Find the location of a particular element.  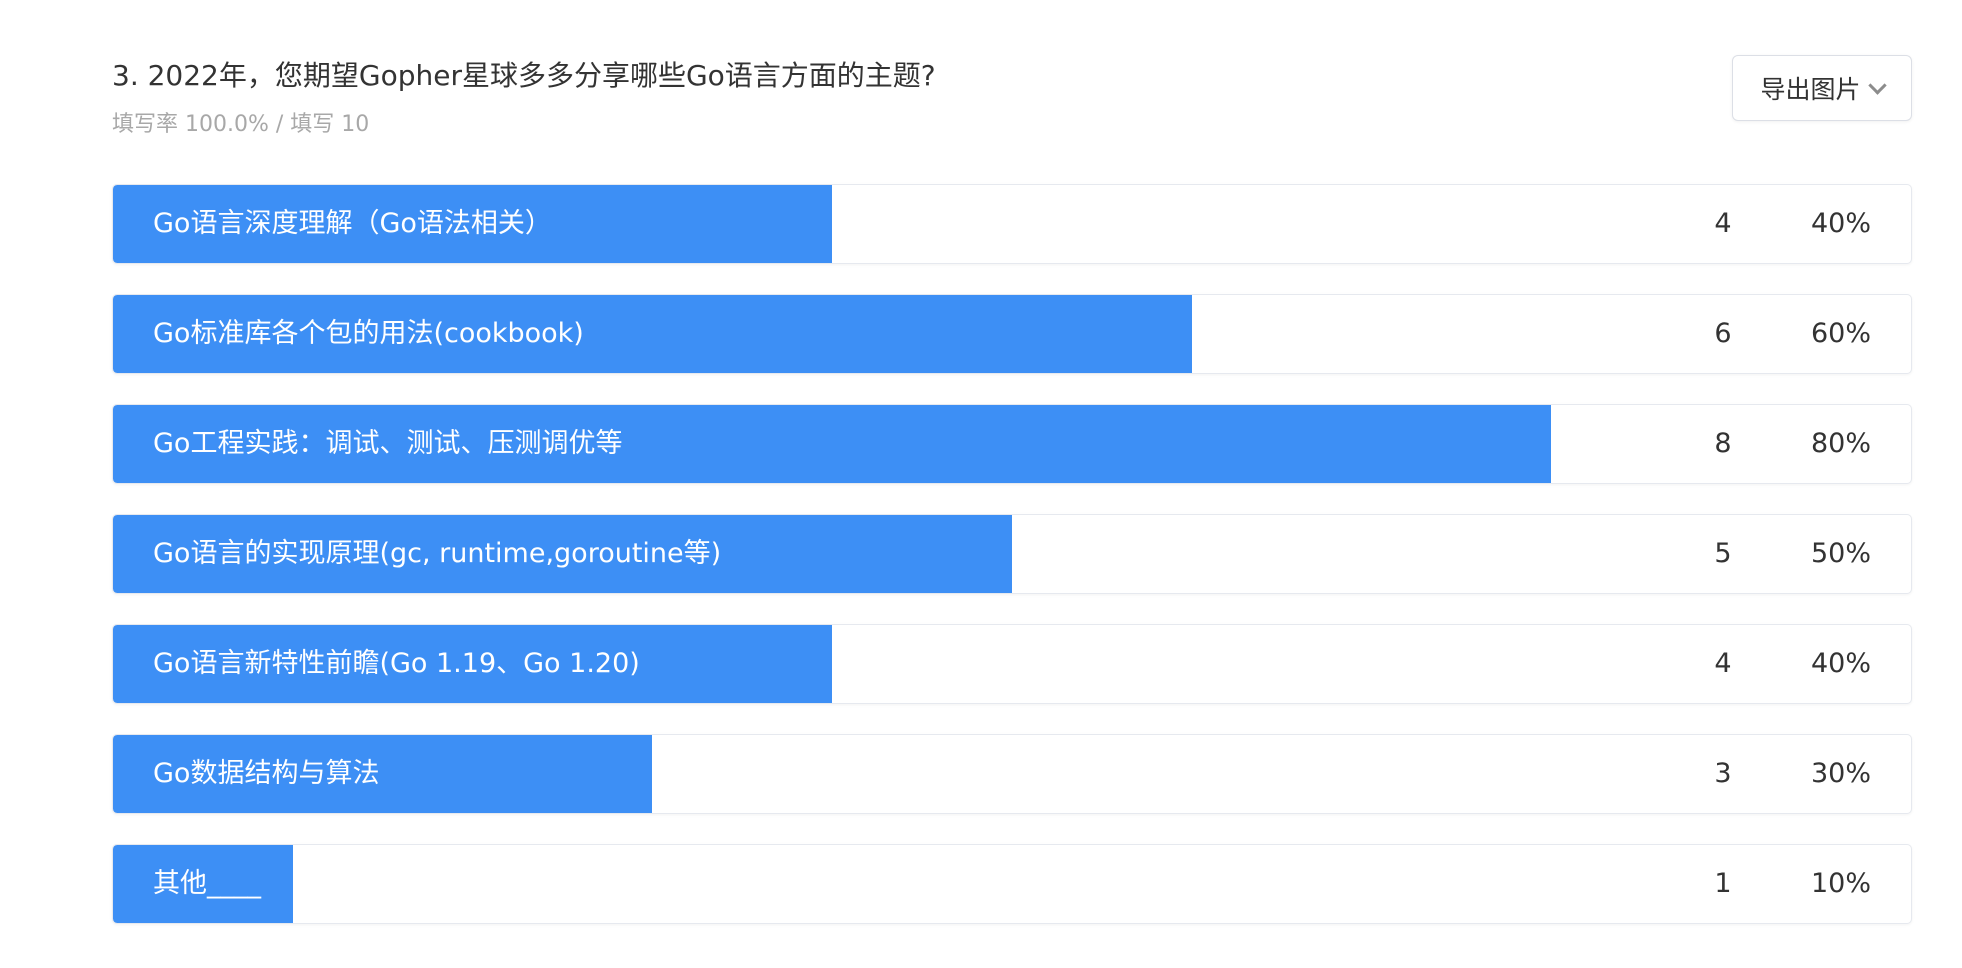

option-row: Go语言新特性前瞻(Go 1.19、Go 1.20) 4 40% is located at coordinates (1012, 664).